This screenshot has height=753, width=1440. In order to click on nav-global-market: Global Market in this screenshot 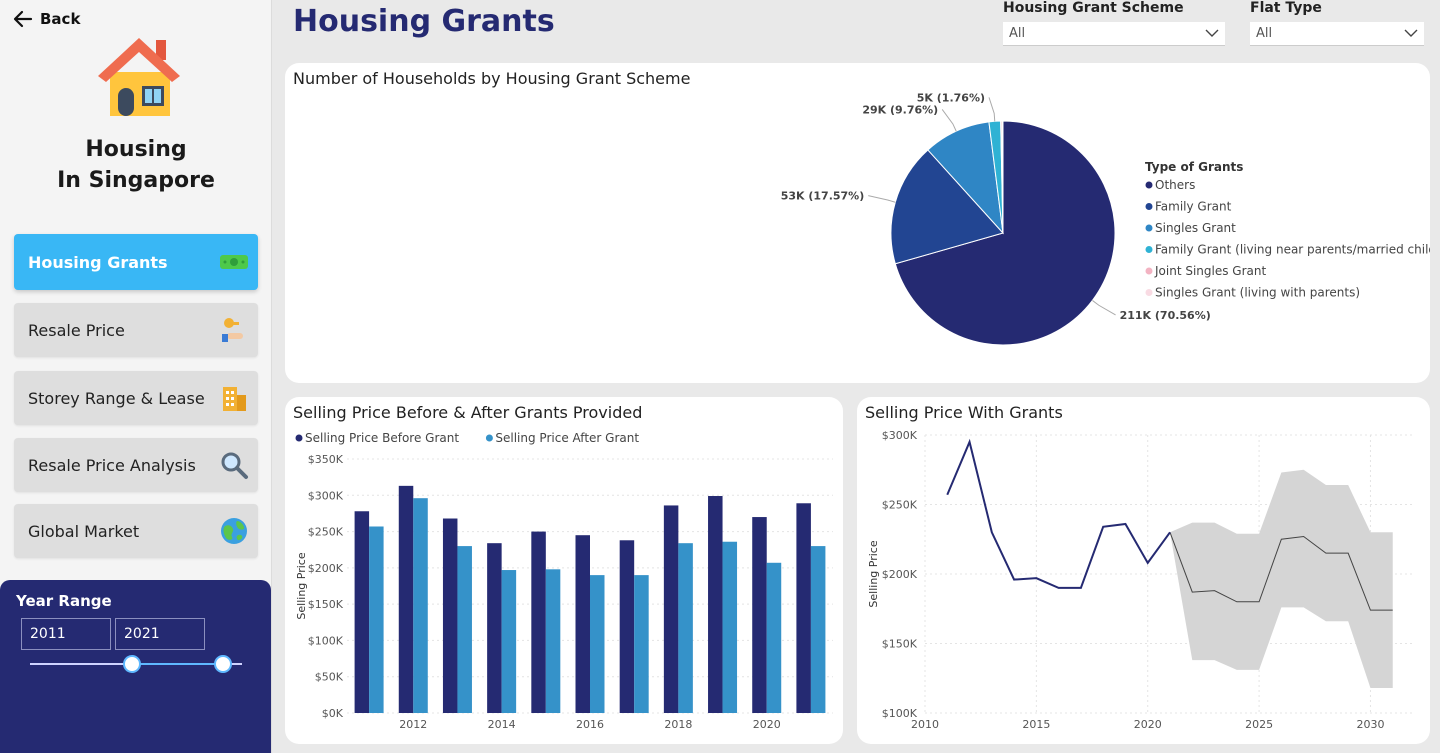, I will do `click(136, 531)`.